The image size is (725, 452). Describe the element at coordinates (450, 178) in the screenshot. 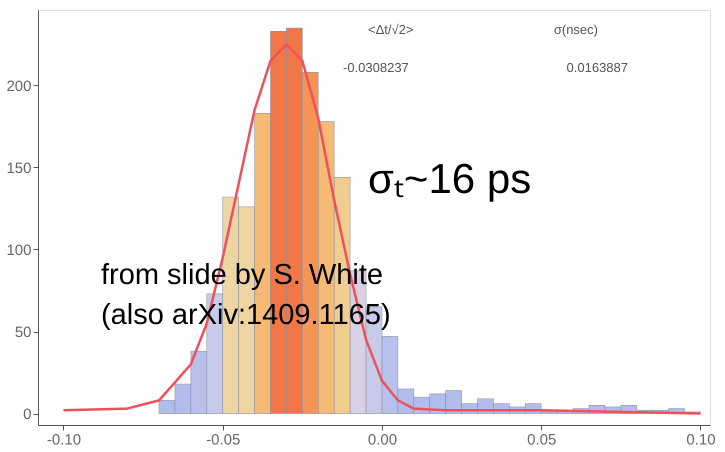

I see `annotation: σₜ~16 ps` at that location.